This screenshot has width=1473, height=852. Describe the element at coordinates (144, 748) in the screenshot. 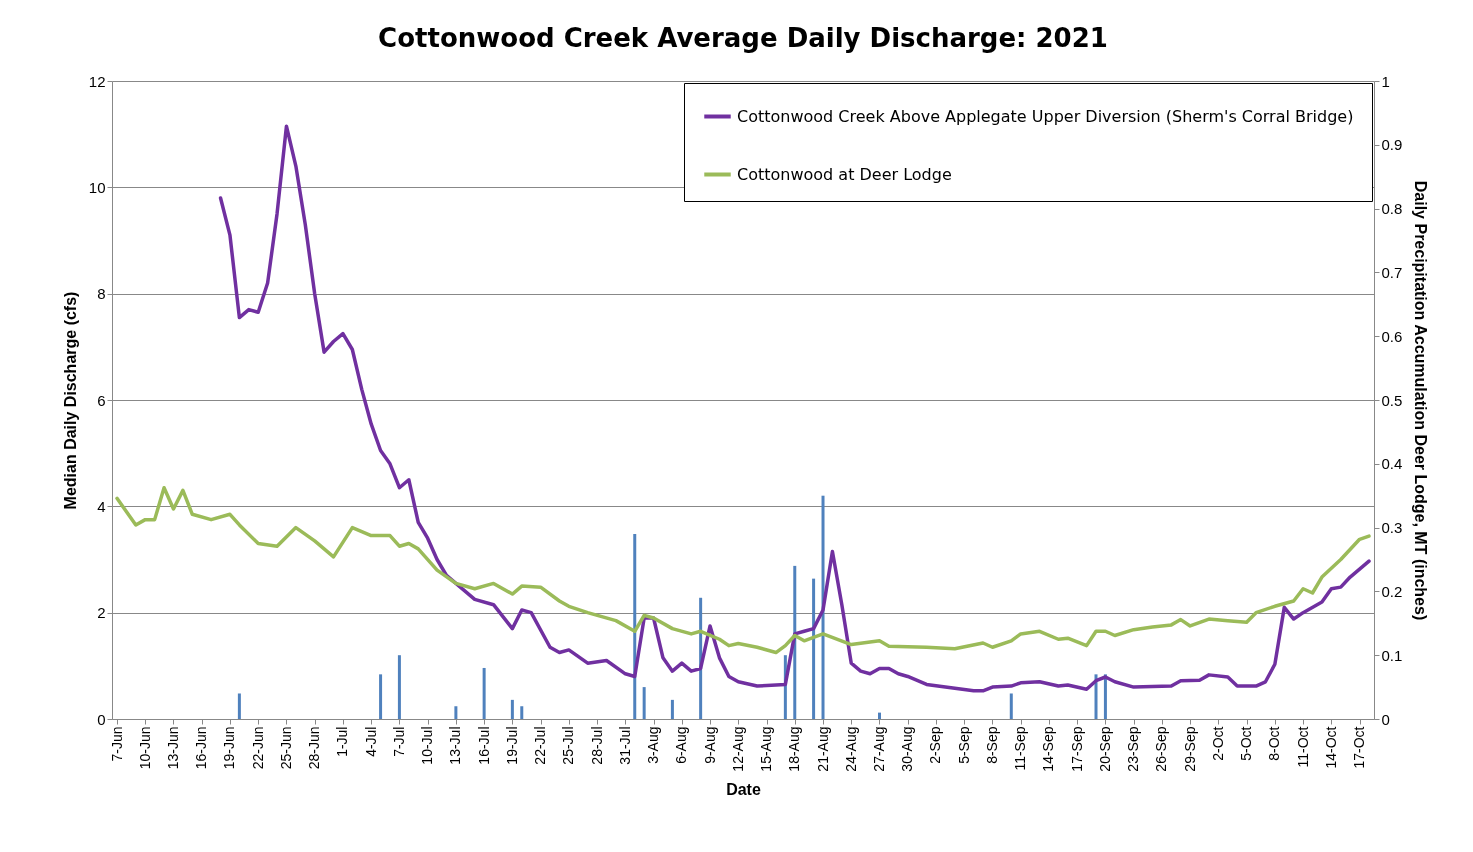

I see `x-tick-label: 10-Jun` at that location.